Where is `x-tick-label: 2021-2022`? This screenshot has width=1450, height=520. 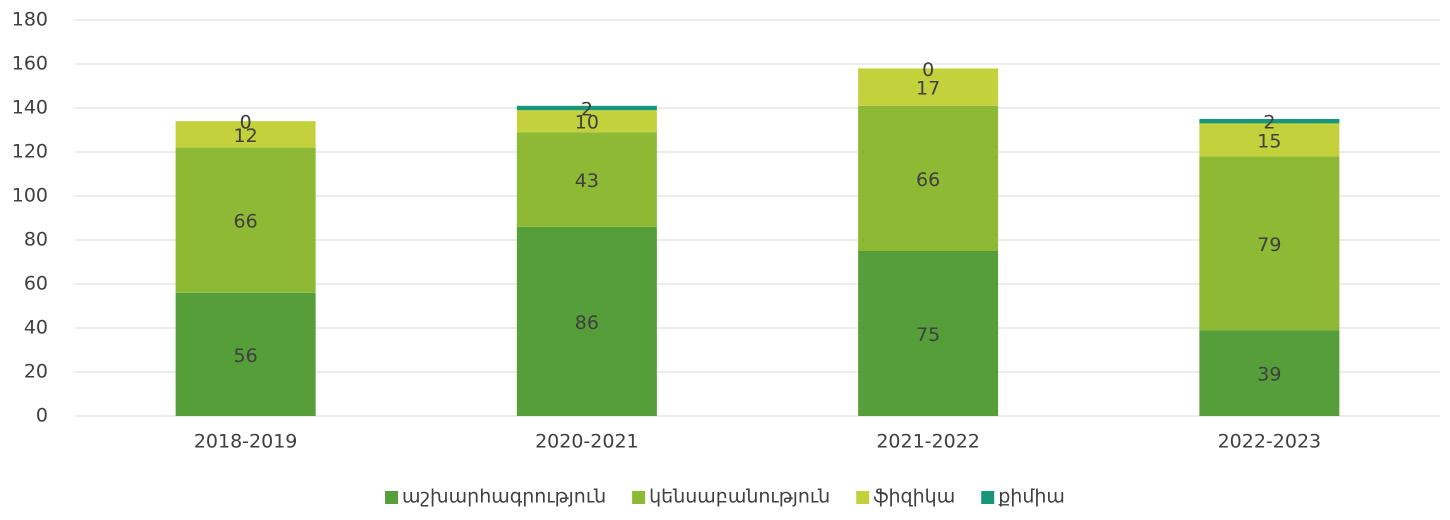
x-tick-label: 2021-2022 is located at coordinates (928, 442).